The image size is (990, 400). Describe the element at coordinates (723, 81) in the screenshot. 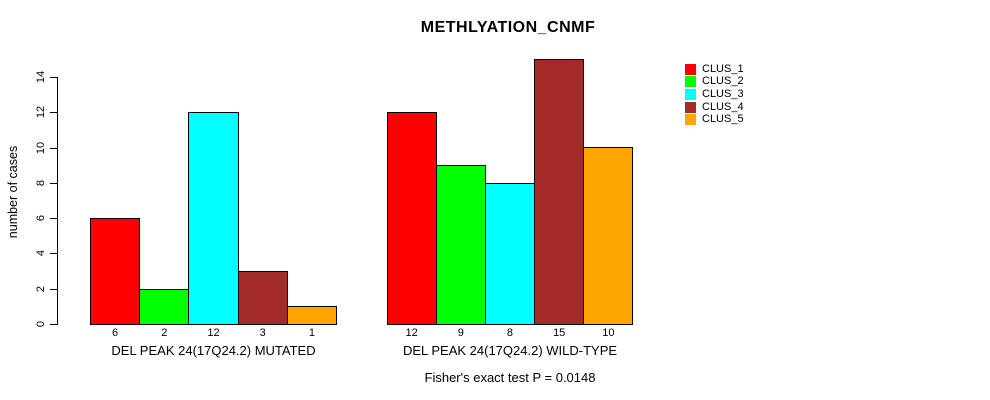

I see `legend-label: CLUS_2` at that location.